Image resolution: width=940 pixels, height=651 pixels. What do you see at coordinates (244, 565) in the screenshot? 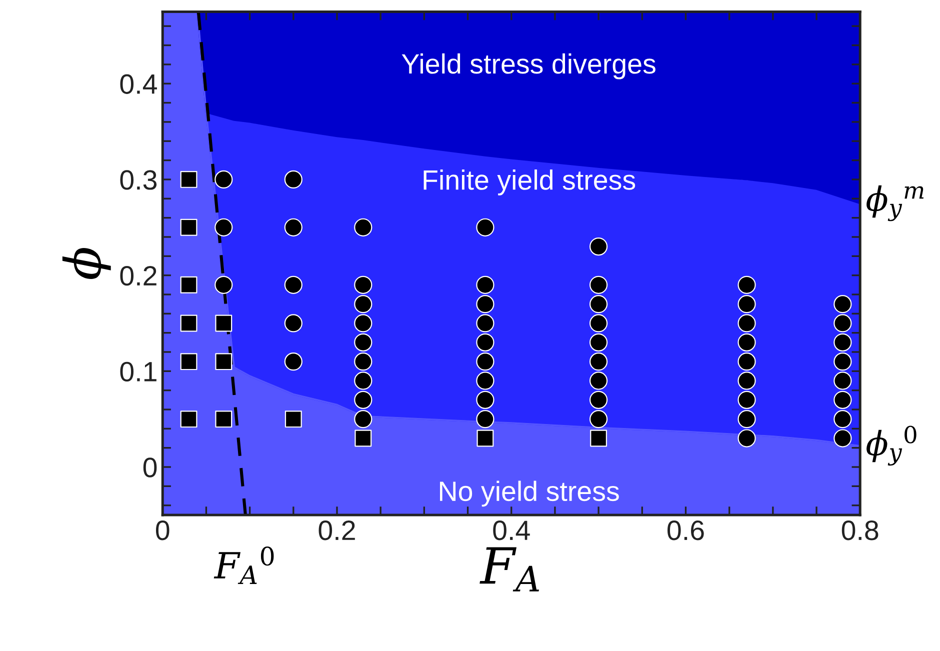
I see `text: F$_{A}$$^{0}$` at bounding box center [244, 565].